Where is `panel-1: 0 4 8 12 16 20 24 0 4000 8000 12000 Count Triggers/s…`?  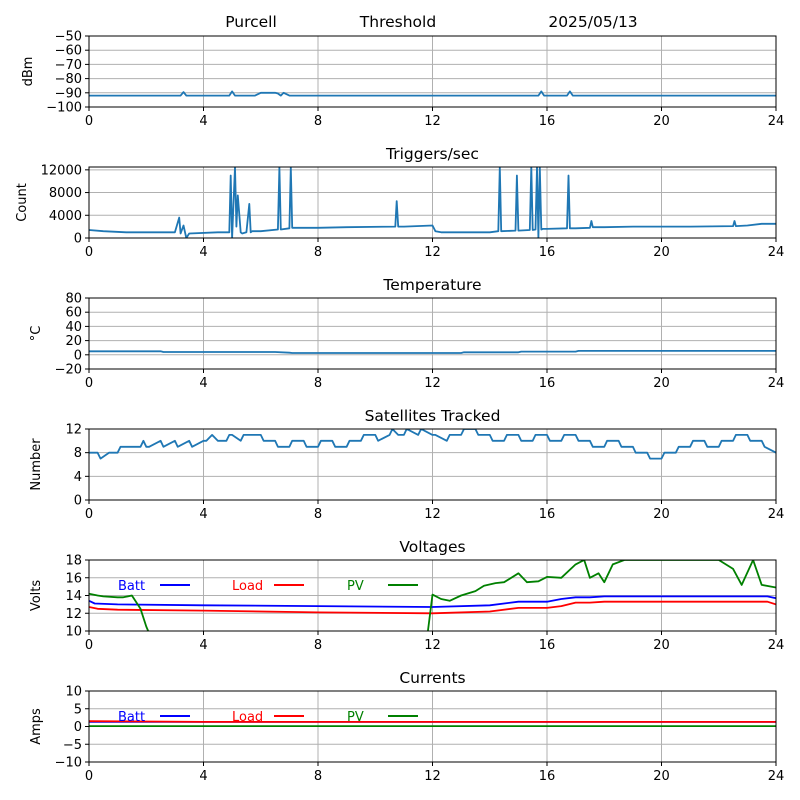 panel-1: 0 4 8 12 16 20 24 0 4000 8000 12000 Count Triggers/s… is located at coordinates (399, 202).